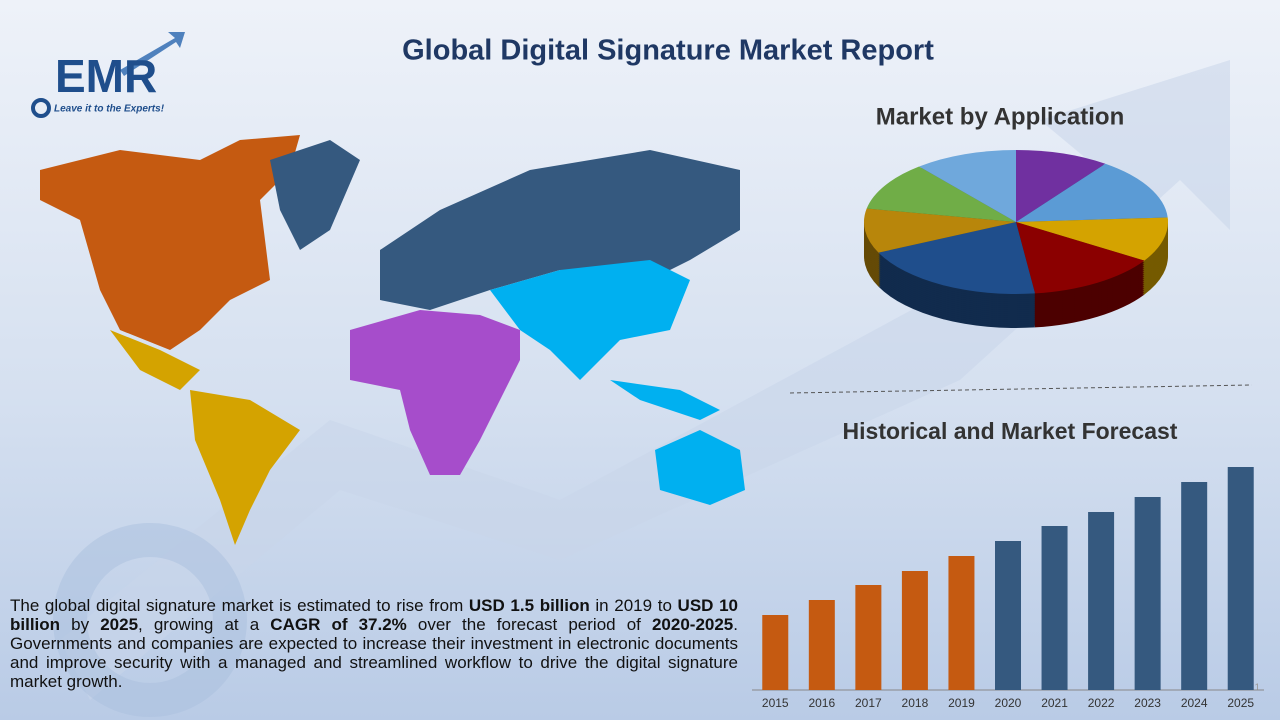 The image size is (1280, 720). Describe the element at coordinates (775, 703) in the screenshot. I see `x-tick-label: 2015` at that location.